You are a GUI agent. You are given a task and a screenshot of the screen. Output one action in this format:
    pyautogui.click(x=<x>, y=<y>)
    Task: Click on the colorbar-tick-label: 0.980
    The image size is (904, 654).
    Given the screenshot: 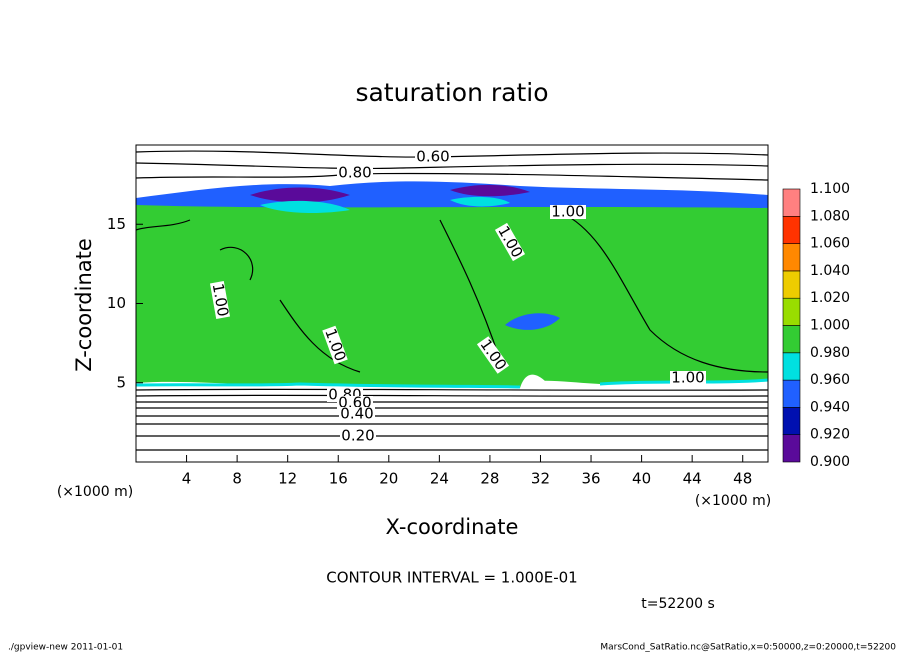 What is the action you would take?
    pyautogui.click(x=830, y=353)
    